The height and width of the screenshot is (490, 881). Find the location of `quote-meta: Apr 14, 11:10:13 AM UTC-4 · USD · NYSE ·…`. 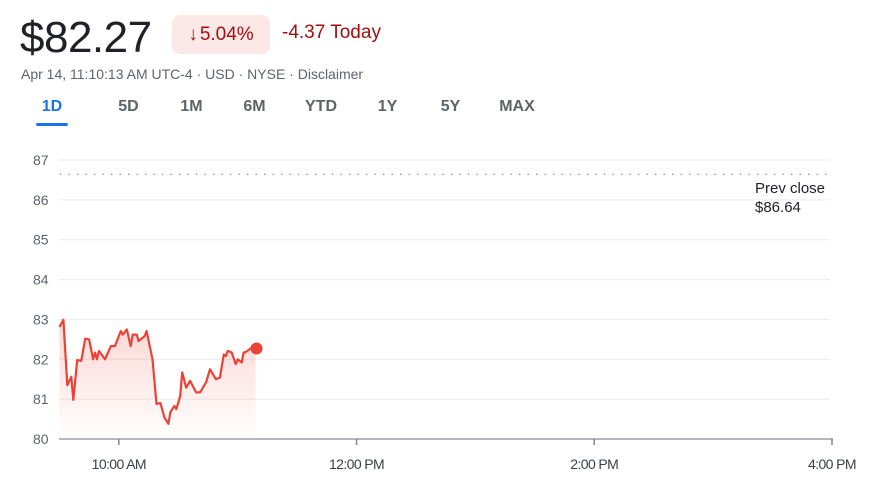

quote-meta: Apr 14, 11:10:13 AM UTC-4 · USD · NYSE ·… is located at coordinates (192, 74).